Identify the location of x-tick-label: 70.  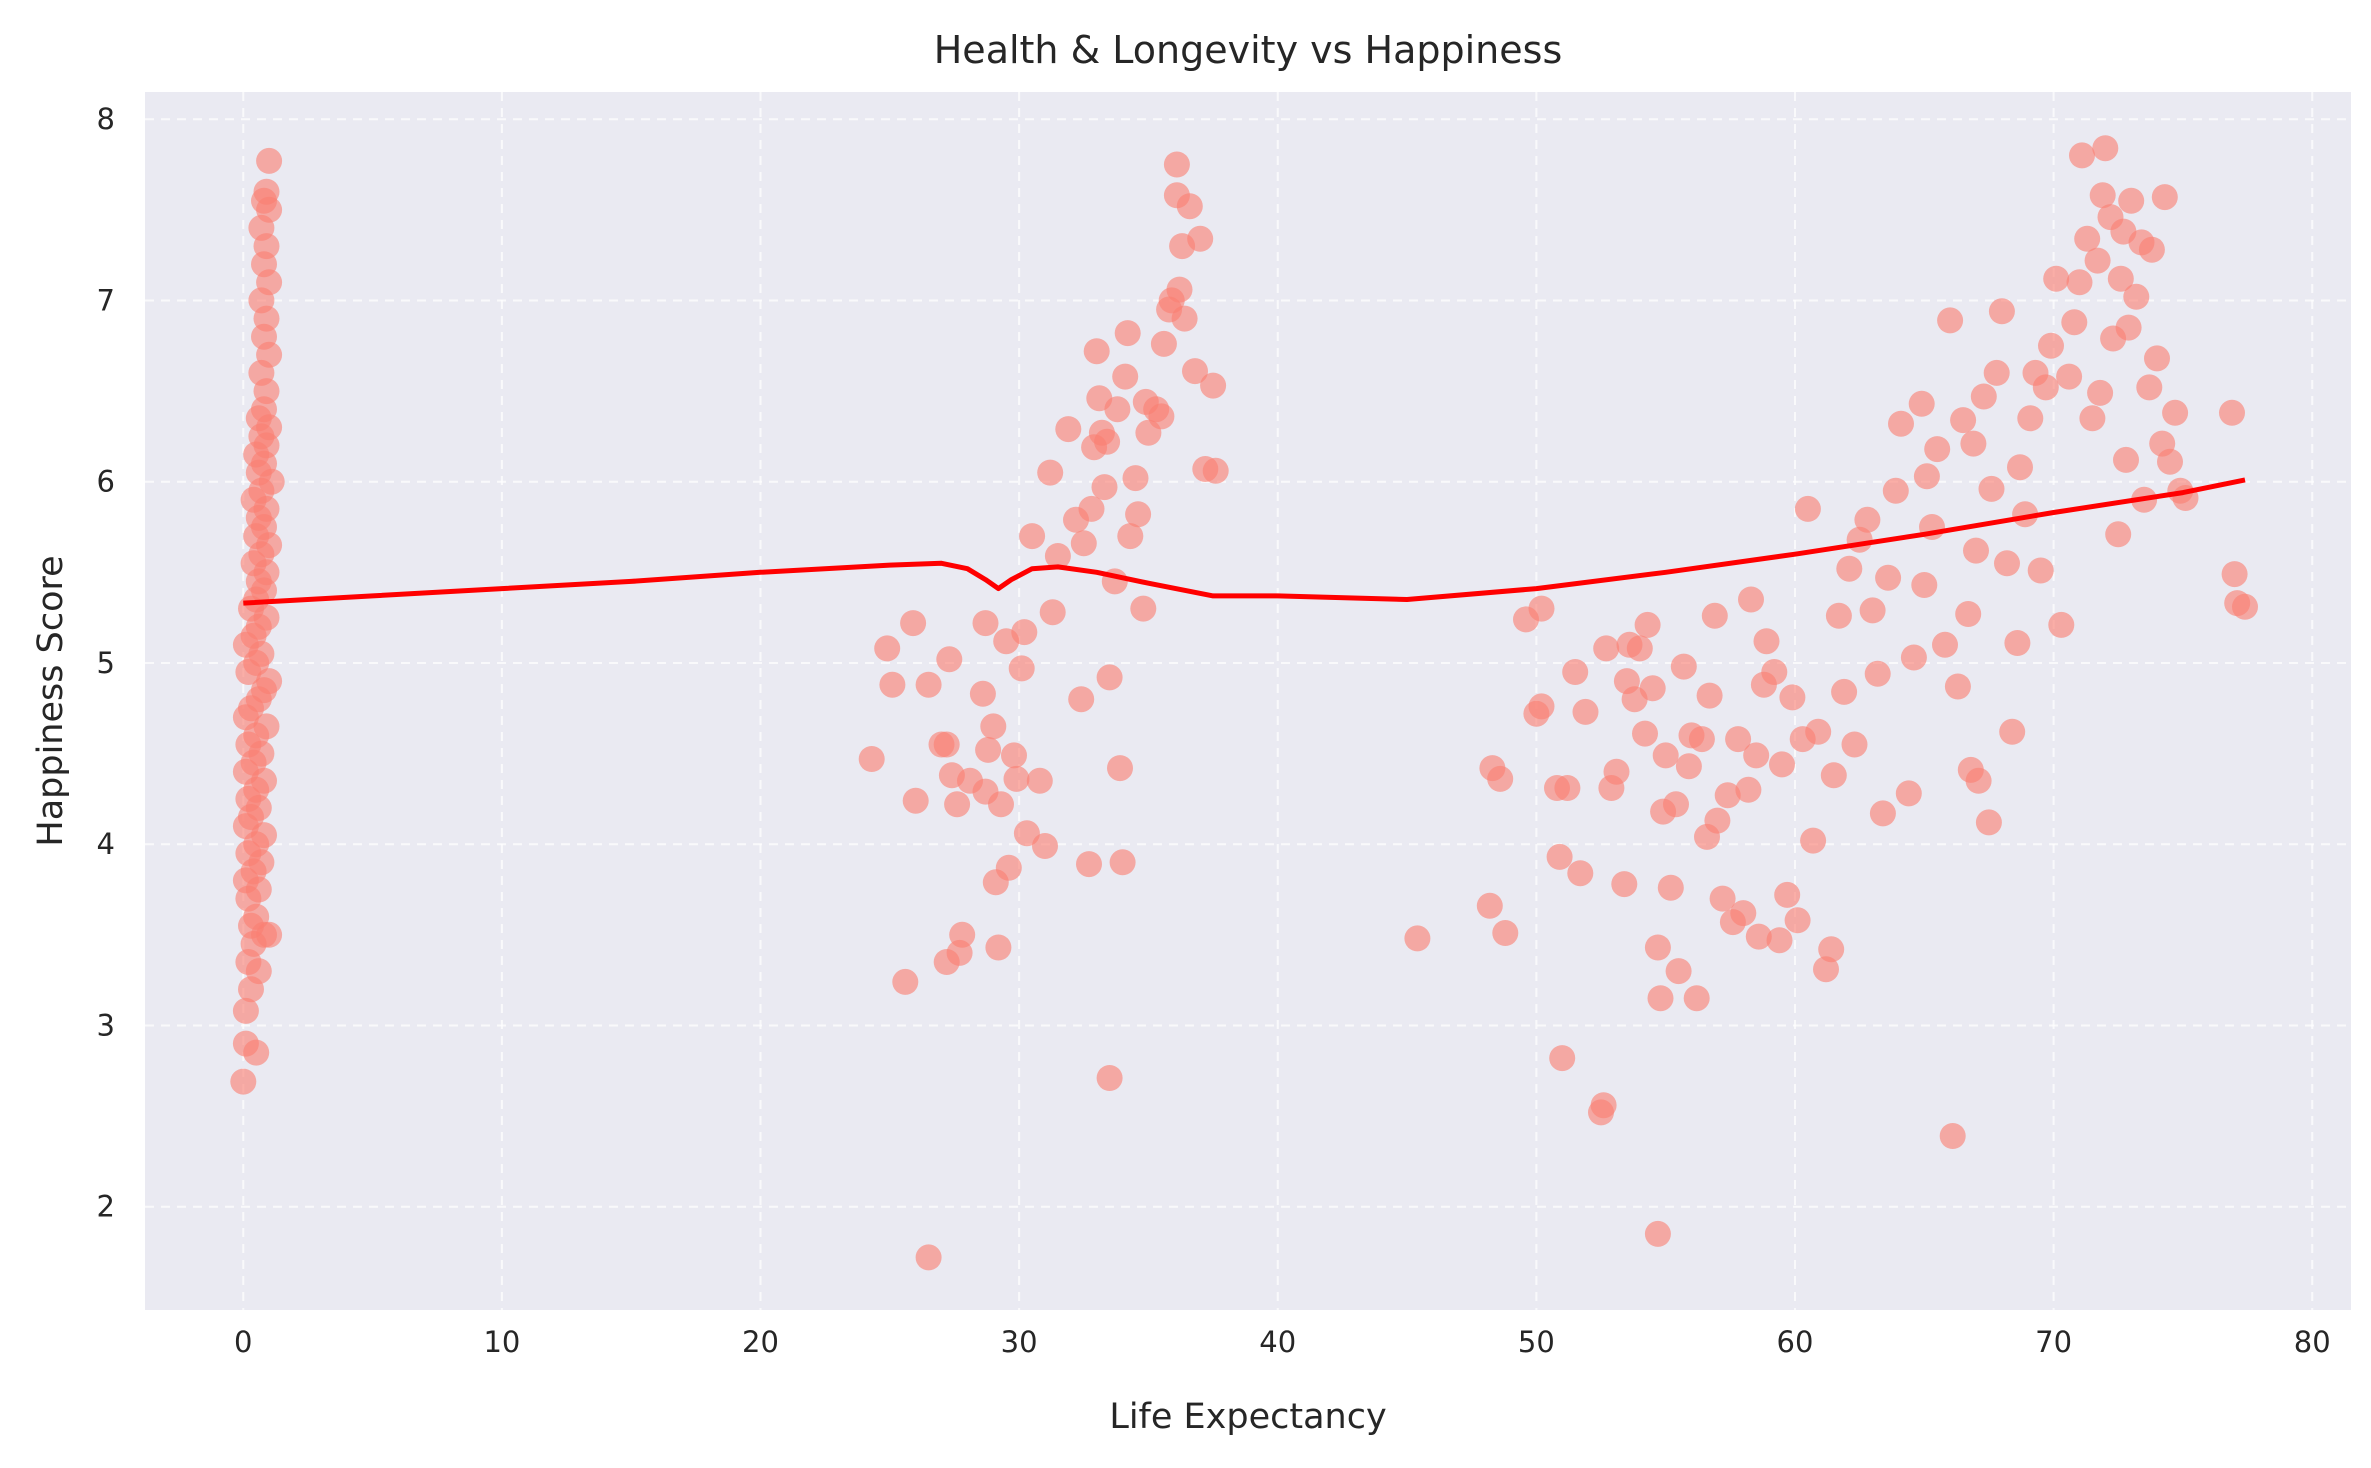
(2053, 1342).